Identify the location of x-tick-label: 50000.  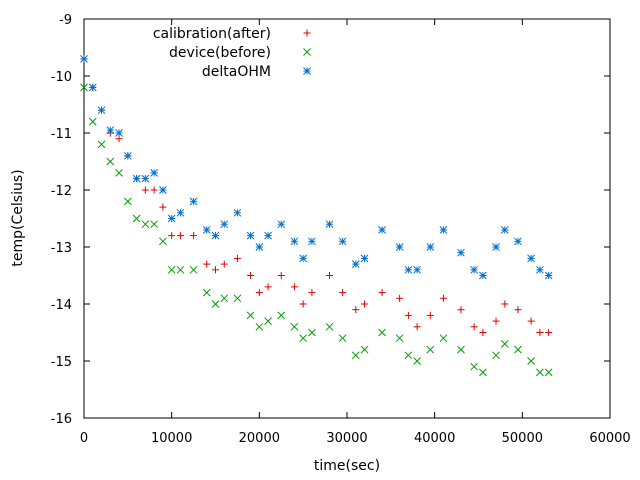
(522, 438).